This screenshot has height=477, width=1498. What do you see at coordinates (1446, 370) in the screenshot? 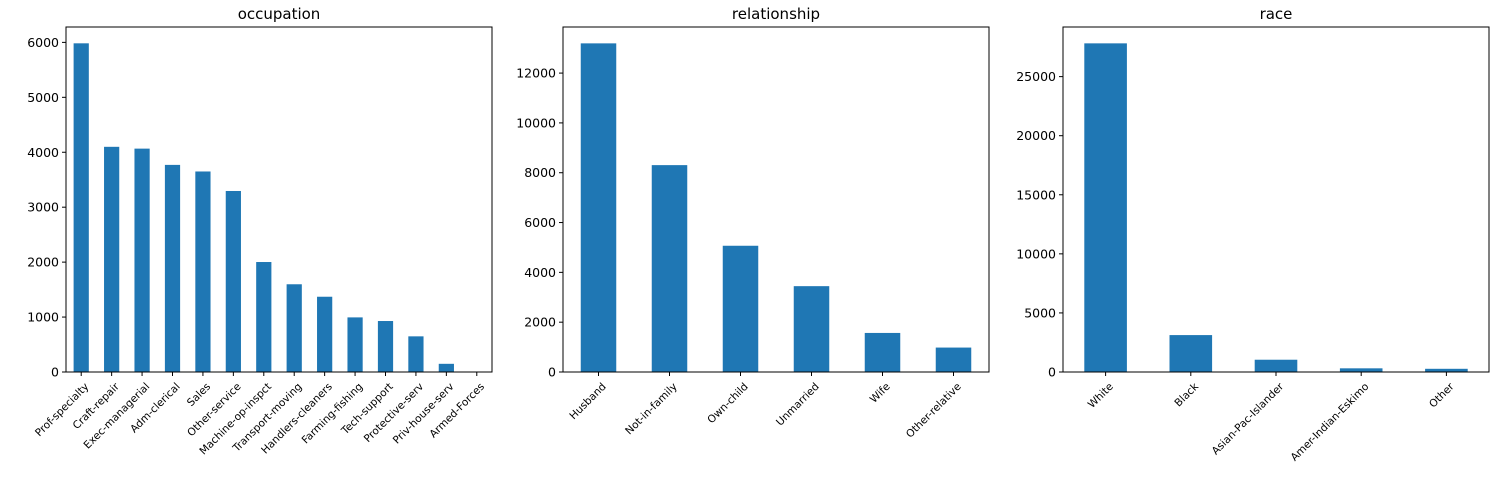
I see `bar-Other` at bounding box center [1446, 370].